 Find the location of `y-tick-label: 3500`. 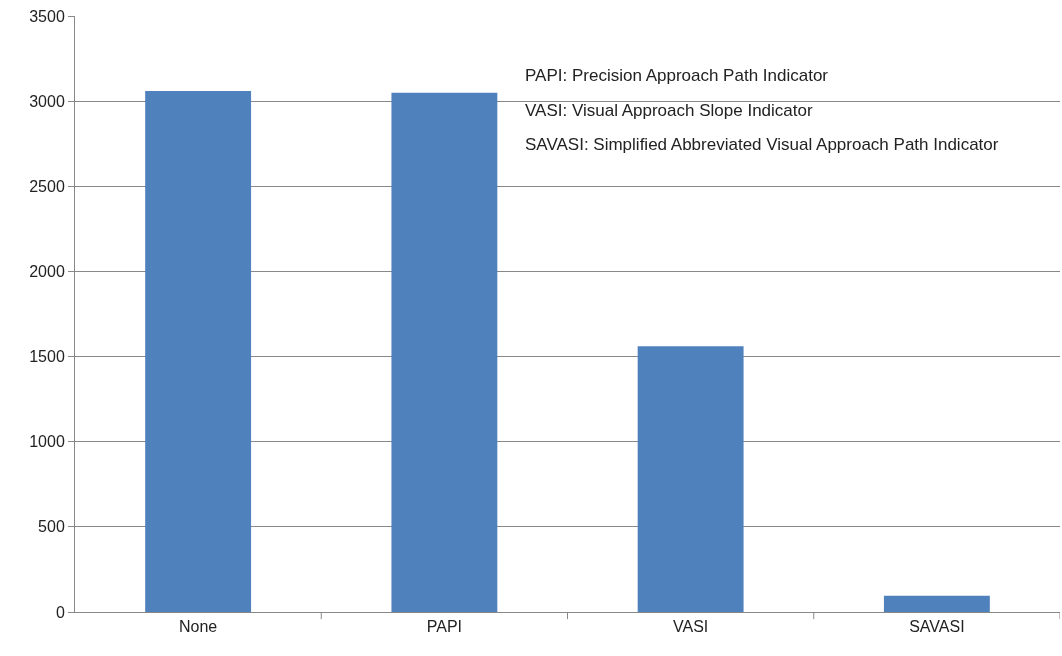

y-tick-label: 3500 is located at coordinates (47, 16).